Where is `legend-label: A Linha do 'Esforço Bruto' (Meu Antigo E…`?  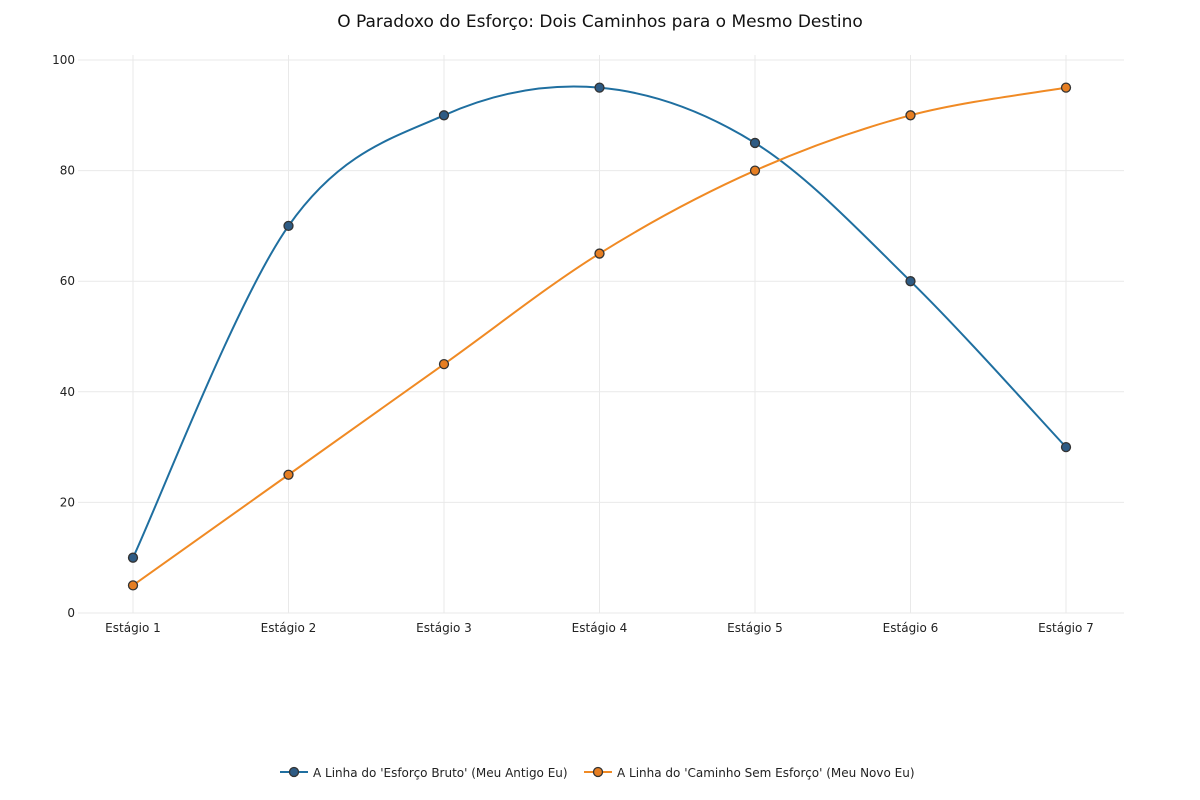 legend-label: A Linha do 'Esforço Bruto' (Meu Antigo E… is located at coordinates (440, 773).